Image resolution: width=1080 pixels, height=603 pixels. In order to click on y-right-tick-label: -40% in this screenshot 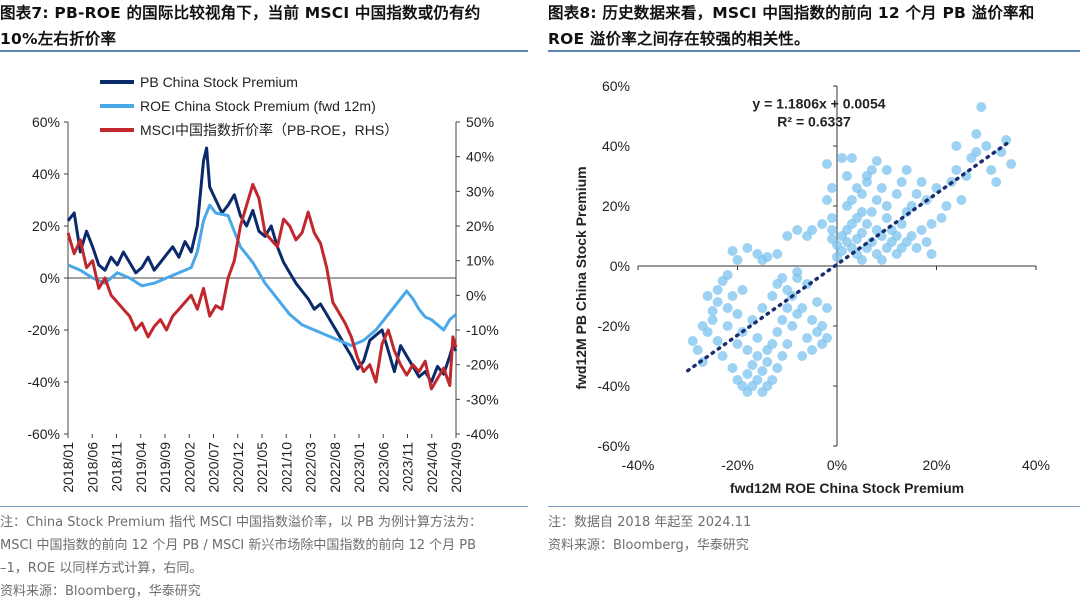, I will do `click(482, 434)`.